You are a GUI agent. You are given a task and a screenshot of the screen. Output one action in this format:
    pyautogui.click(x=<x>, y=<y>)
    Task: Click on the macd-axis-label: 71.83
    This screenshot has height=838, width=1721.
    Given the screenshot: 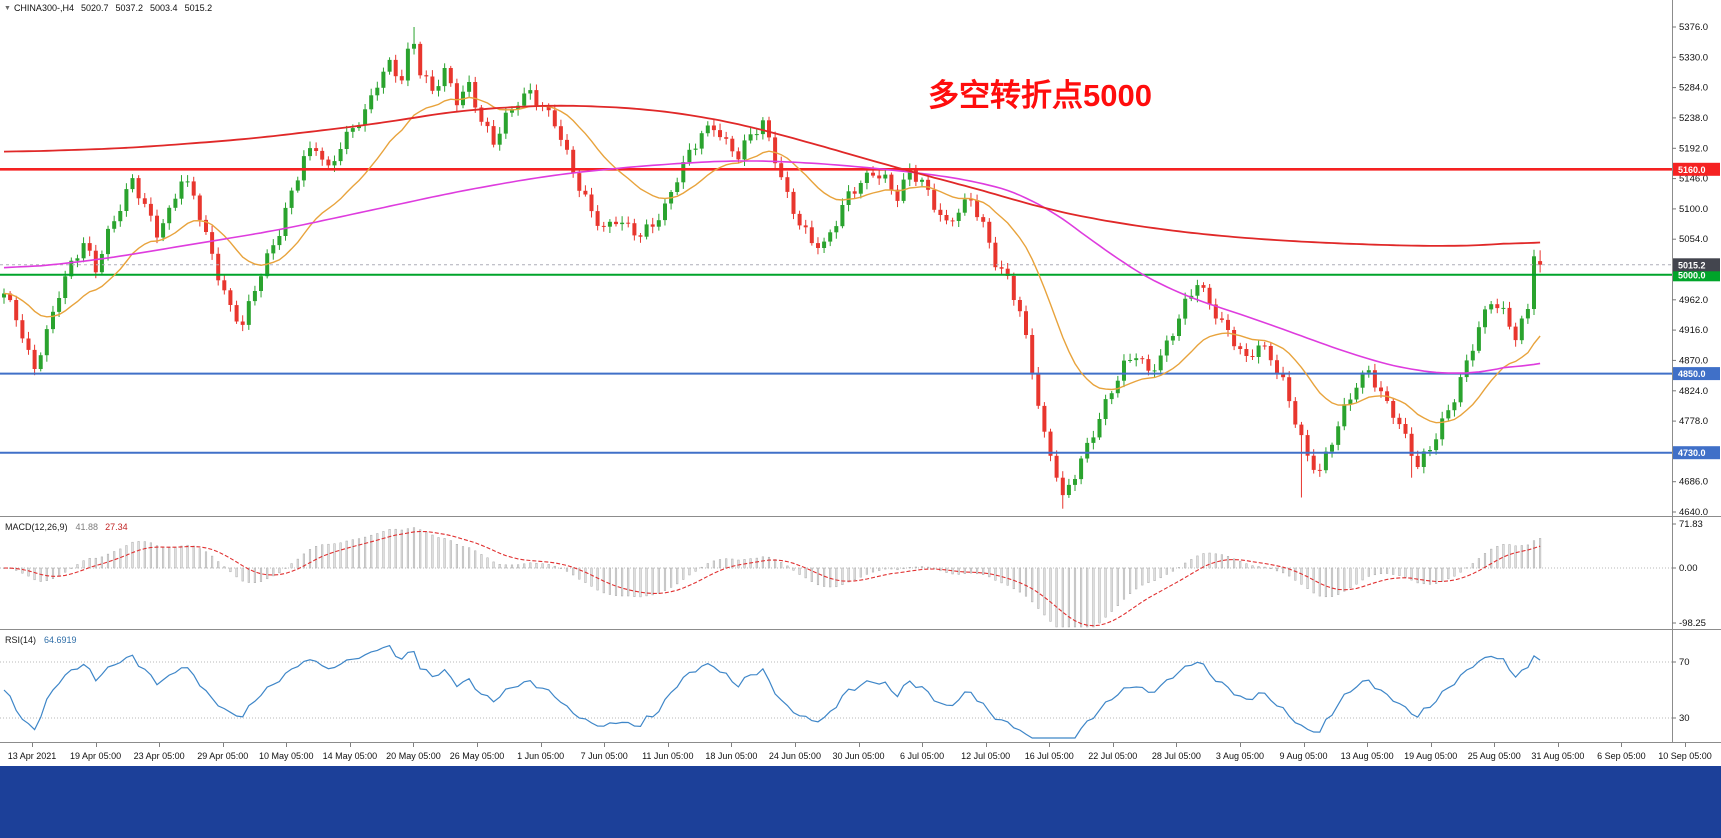 What is the action you would take?
    pyautogui.click(x=1691, y=524)
    